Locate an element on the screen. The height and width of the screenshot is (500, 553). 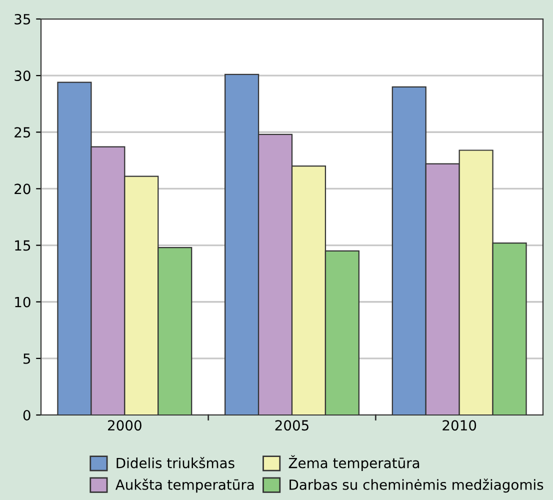
y-tick-label: 30 is located at coordinates (22, 76).